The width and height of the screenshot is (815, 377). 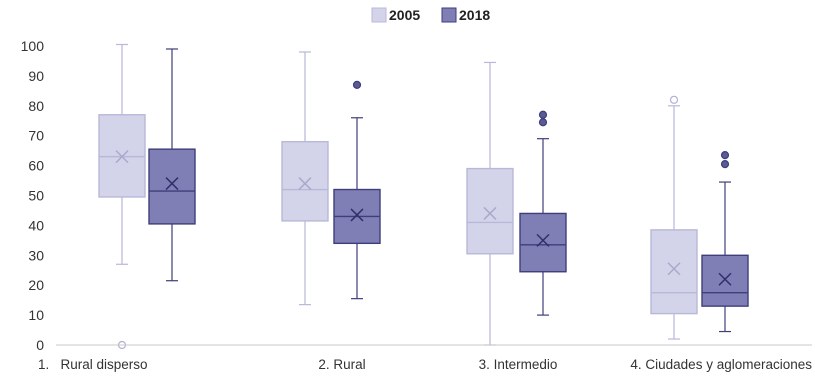 What do you see at coordinates (36, 315) in the screenshot?
I see `y-tick-label: 10` at bounding box center [36, 315].